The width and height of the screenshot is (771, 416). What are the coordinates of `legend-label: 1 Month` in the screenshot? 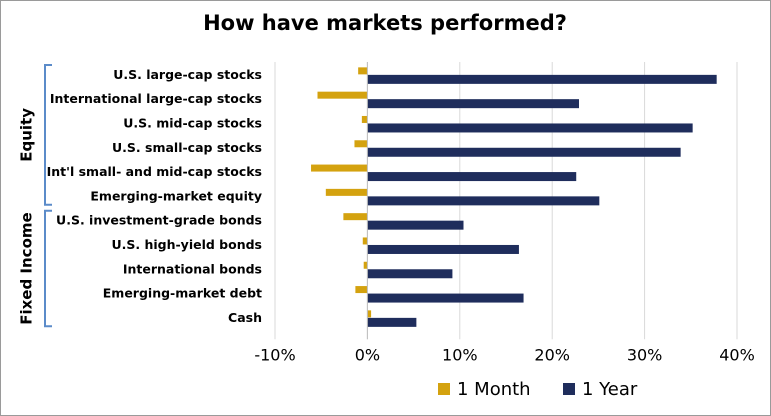 It's located at (494, 389).